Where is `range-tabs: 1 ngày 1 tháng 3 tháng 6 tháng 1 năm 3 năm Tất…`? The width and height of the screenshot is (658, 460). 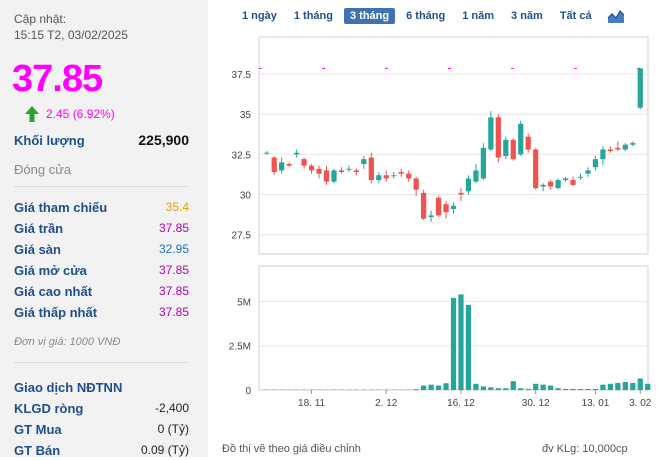 range-tabs: 1 ngày 1 tháng 3 tháng 6 tháng 1 năm 3 năm Tất… is located at coordinates (430, 16).